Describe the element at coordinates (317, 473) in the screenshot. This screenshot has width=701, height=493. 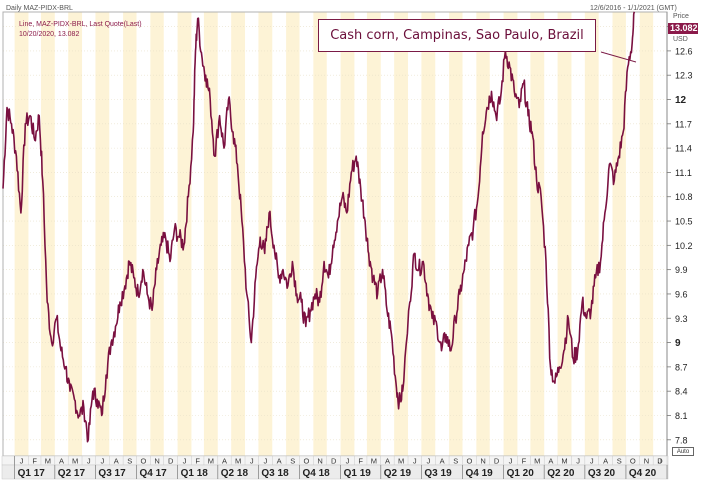
I see `quarter-tick-label: Q4 18` at that location.